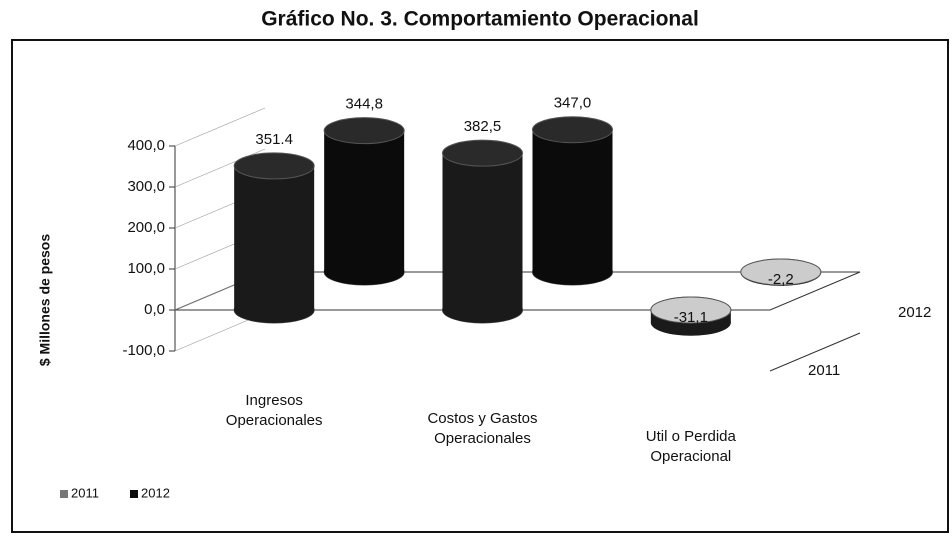 The width and height of the screenshot is (952, 538). I want to click on y-tick-label: 400,0, so click(146, 145).